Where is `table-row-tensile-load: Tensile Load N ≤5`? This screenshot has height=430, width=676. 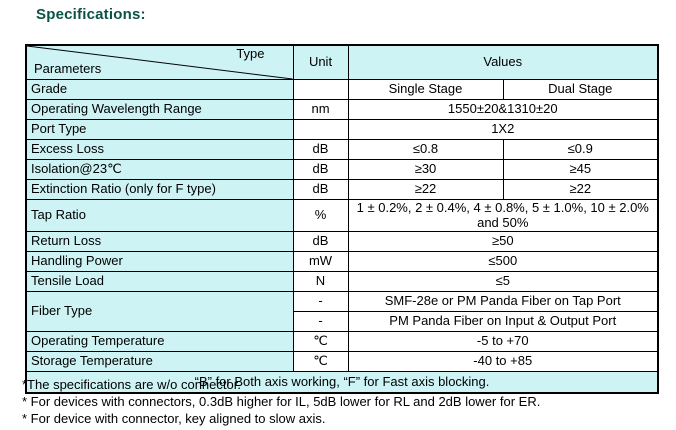
table-row-tensile-load: Tensile Load N ≤5 is located at coordinates (342, 282).